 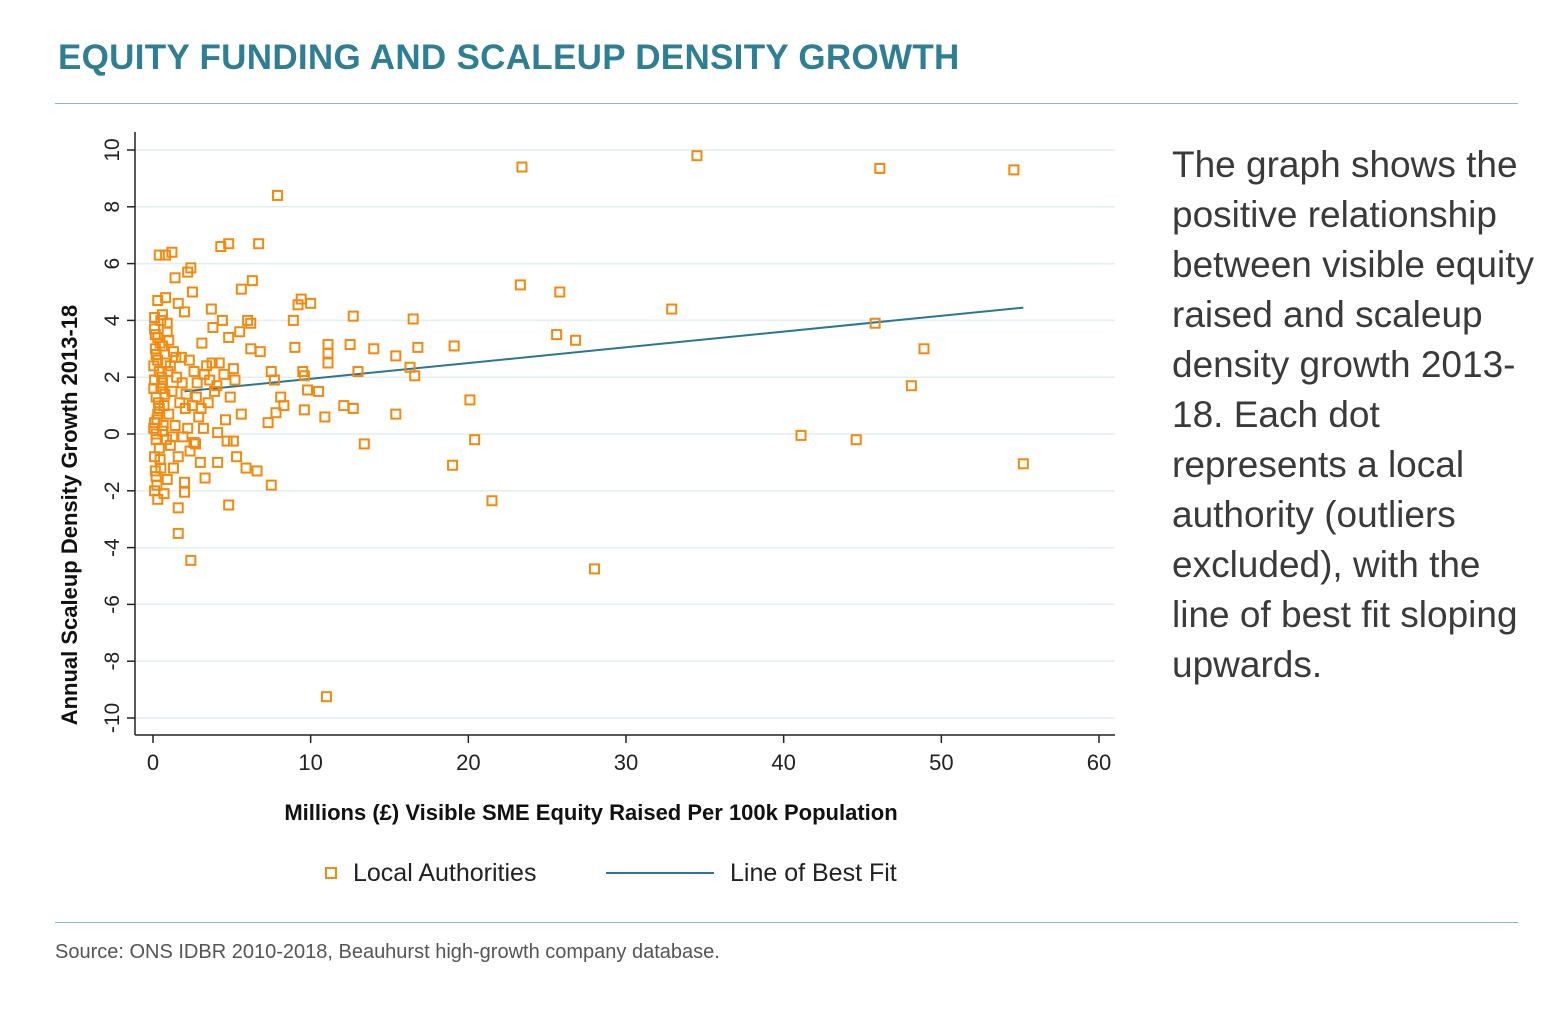 I want to click on y-tick-label: -8, so click(x=112, y=661).